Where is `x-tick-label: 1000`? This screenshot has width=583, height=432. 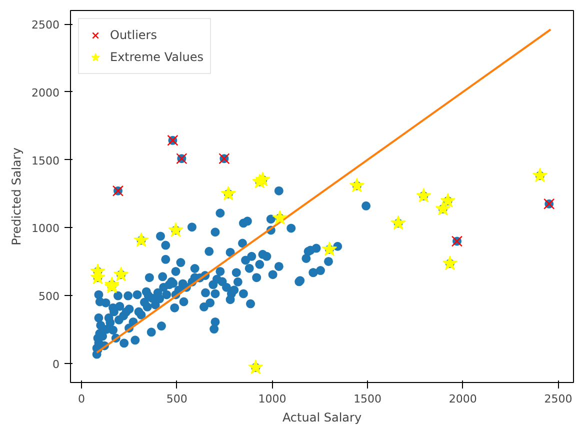
x-tick-label: 1000 is located at coordinates (272, 399).